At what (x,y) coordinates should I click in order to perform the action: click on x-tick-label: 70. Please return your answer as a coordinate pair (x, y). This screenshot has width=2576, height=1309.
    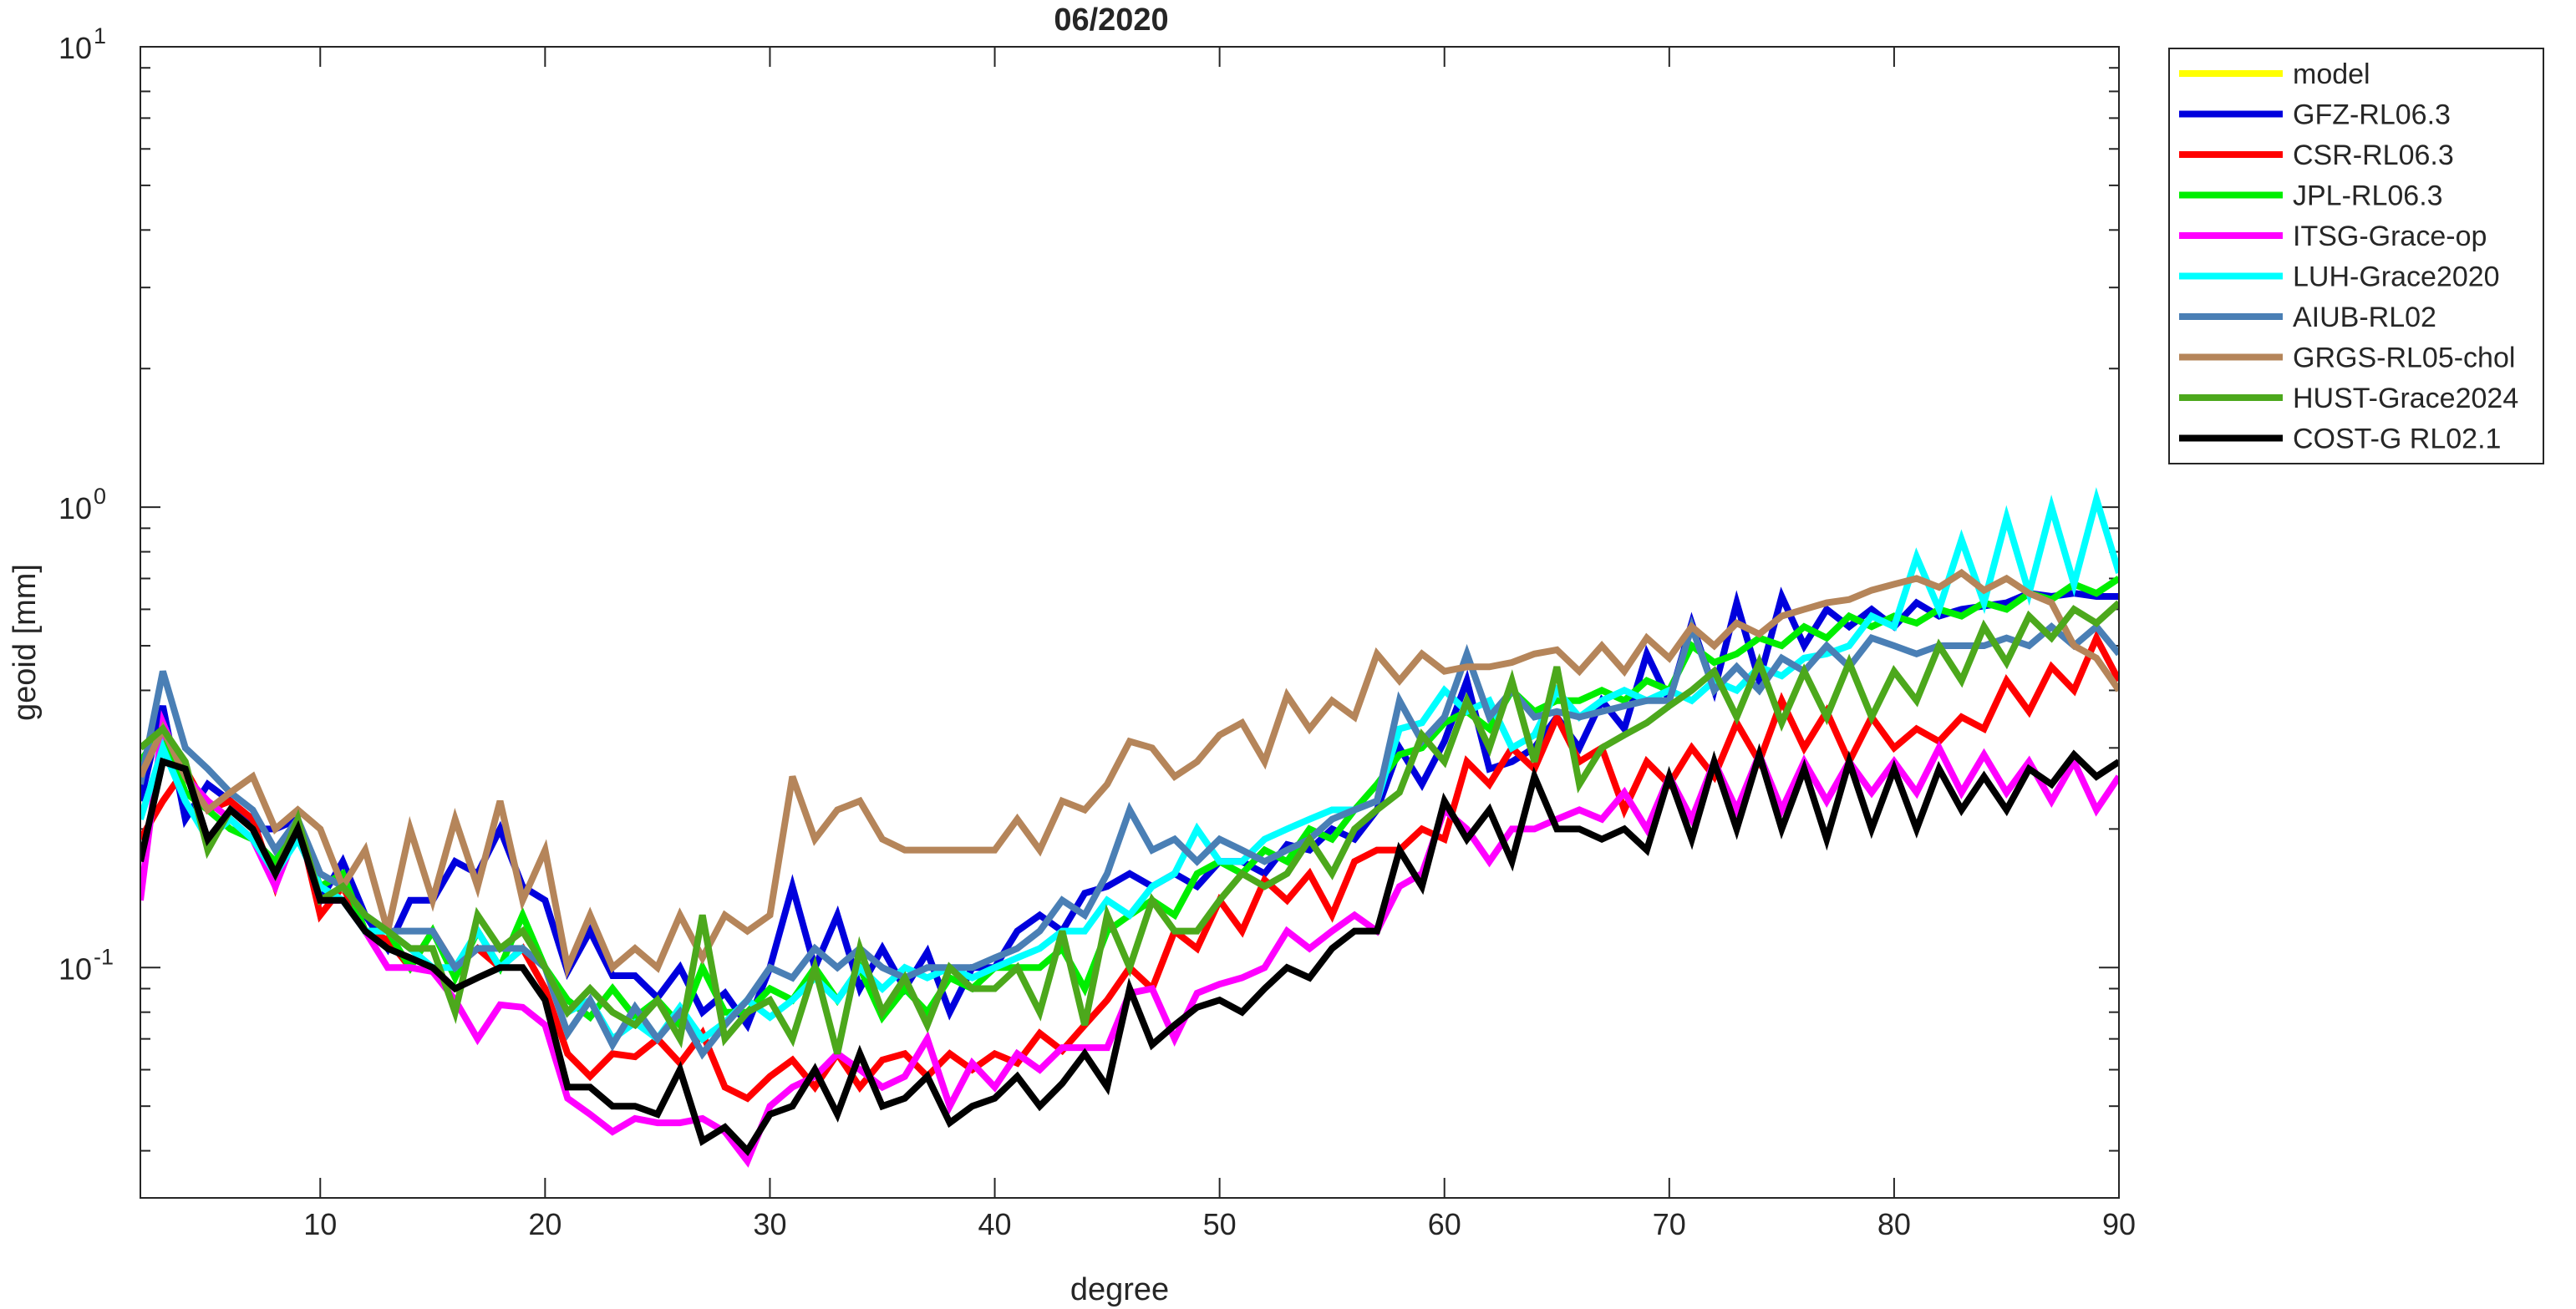
    Looking at the image, I should click on (1669, 1224).